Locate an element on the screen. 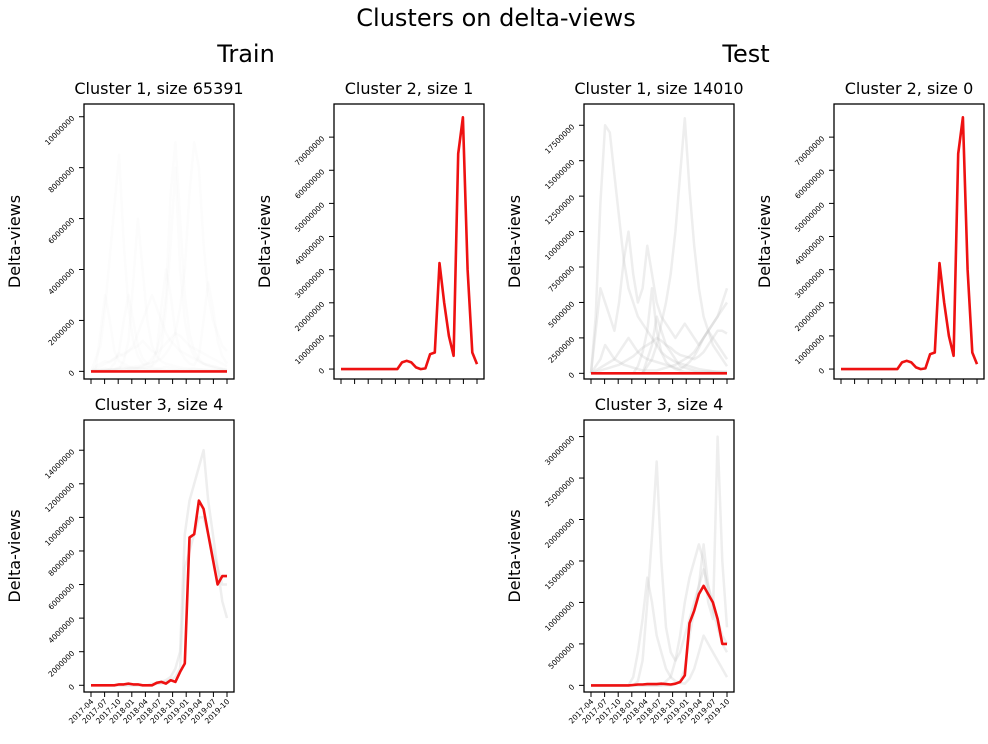  group-title-test: Test is located at coordinates (745, 54).